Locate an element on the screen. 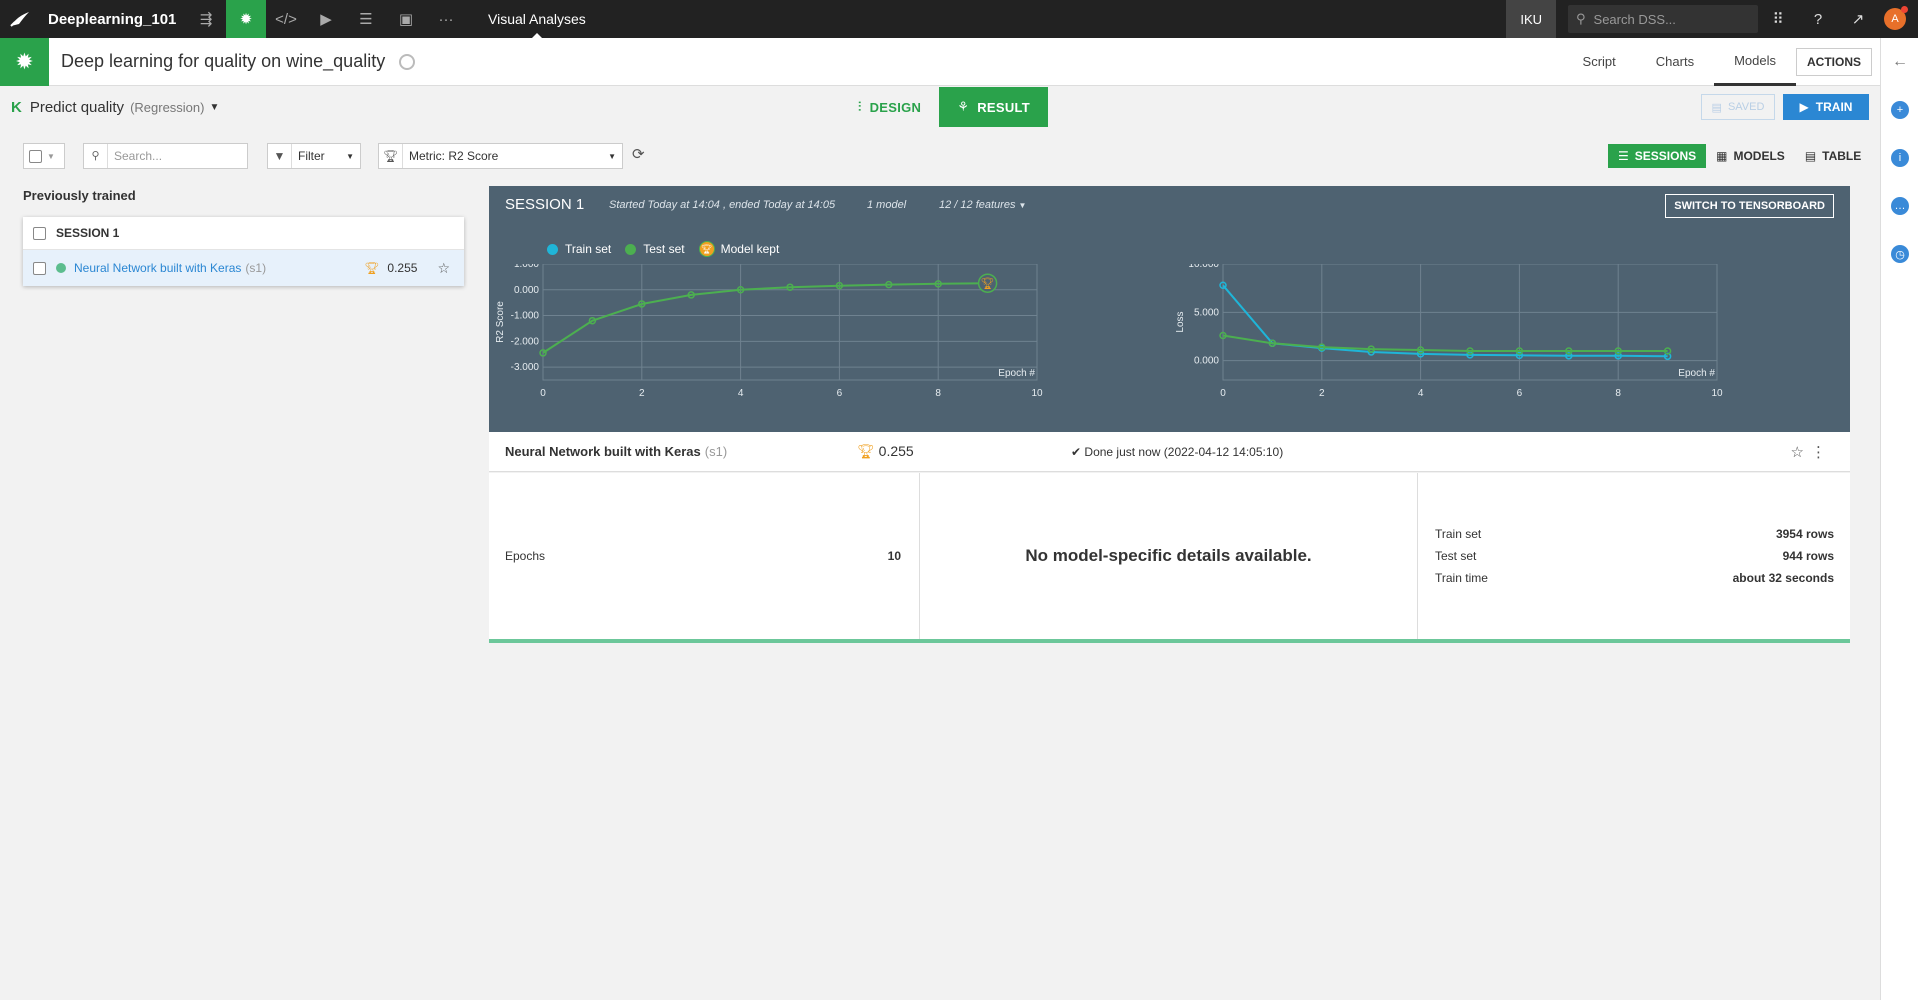 Image resolution: width=1918 pixels, height=1000 pixels. session-checkbox is located at coordinates (39, 233).